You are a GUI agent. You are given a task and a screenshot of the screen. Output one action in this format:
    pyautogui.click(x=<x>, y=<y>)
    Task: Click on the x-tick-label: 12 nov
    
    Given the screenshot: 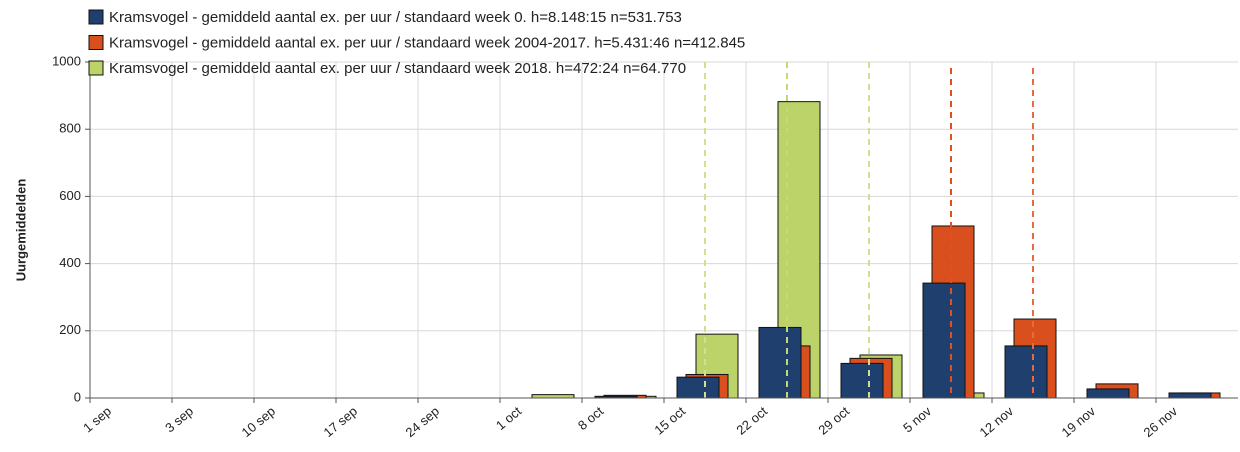 What is the action you would take?
    pyautogui.click(x=997, y=421)
    